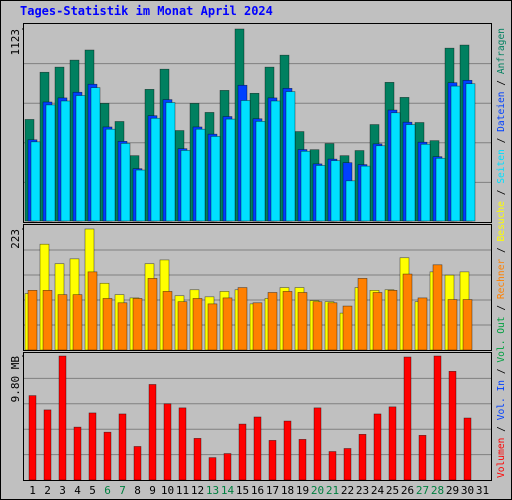 The height and width of the screenshot is (500, 512). I want to click on x-tick-label: 30, so click(467, 490).